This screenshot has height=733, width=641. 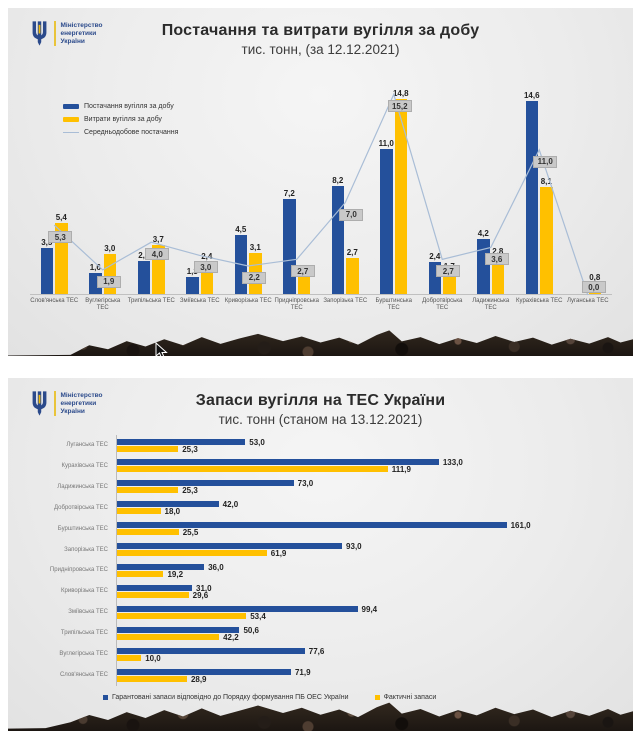 I want to click on category-label: Курахівська ТЕС, so click(x=539, y=301).